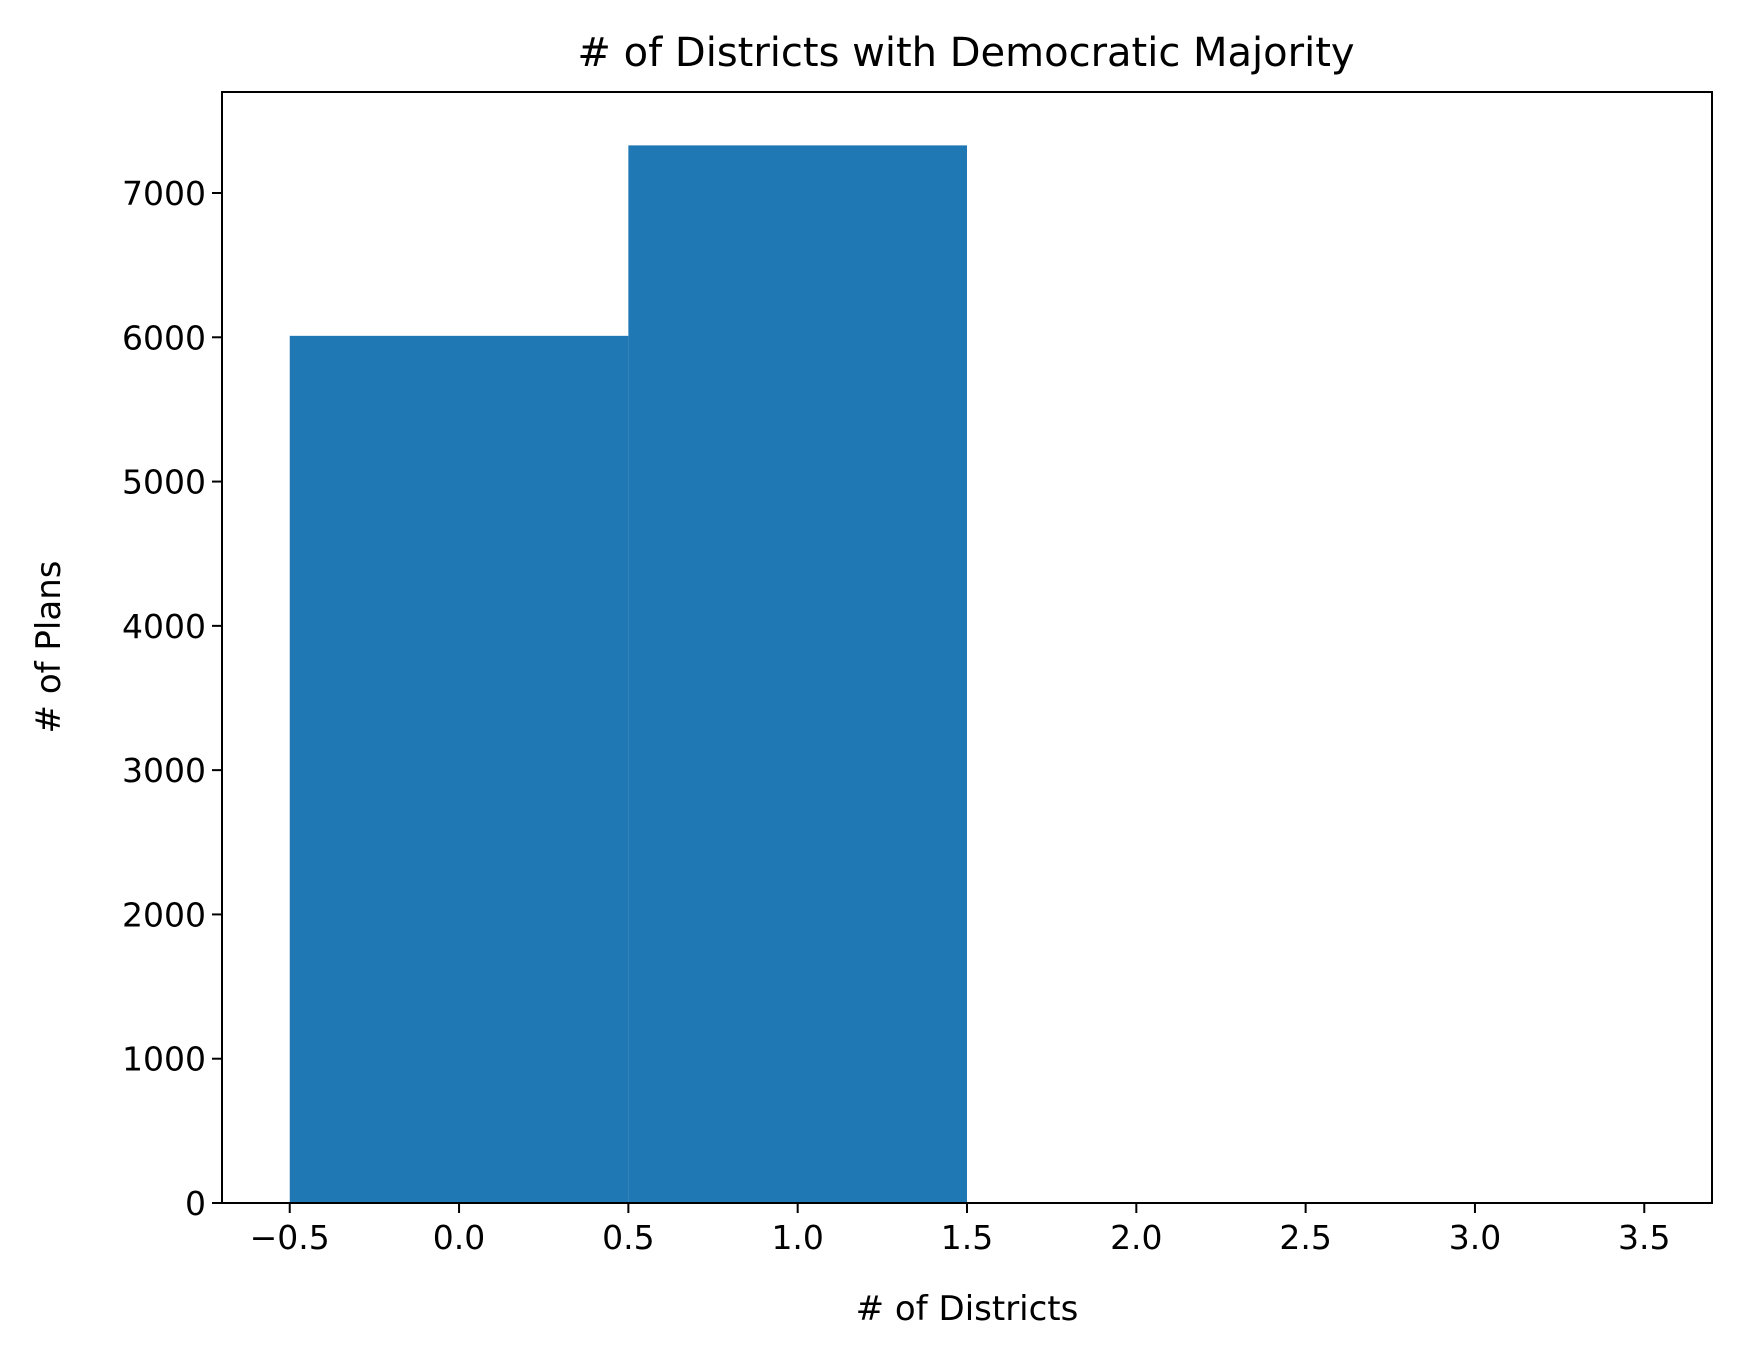 Image resolution: width=1739 pixels, height=1357 pixels. I want to click on chart-title: # of Districts with Democratic Majority, so click(965, 53).